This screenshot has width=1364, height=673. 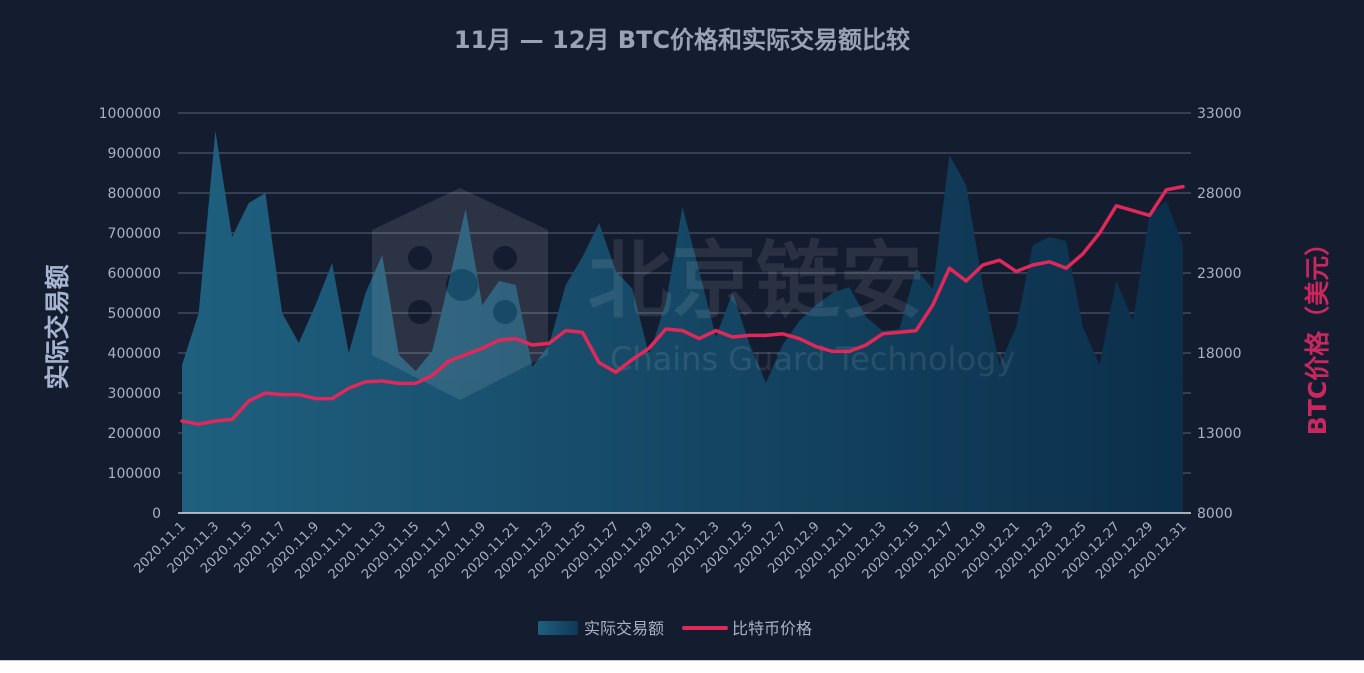 What do you see at coordinates (682, 40) in the screenshot?
I see `chart-title: 11月 — 12月 BTC价格和实际交易额比较` at bounding box center [682, 40].